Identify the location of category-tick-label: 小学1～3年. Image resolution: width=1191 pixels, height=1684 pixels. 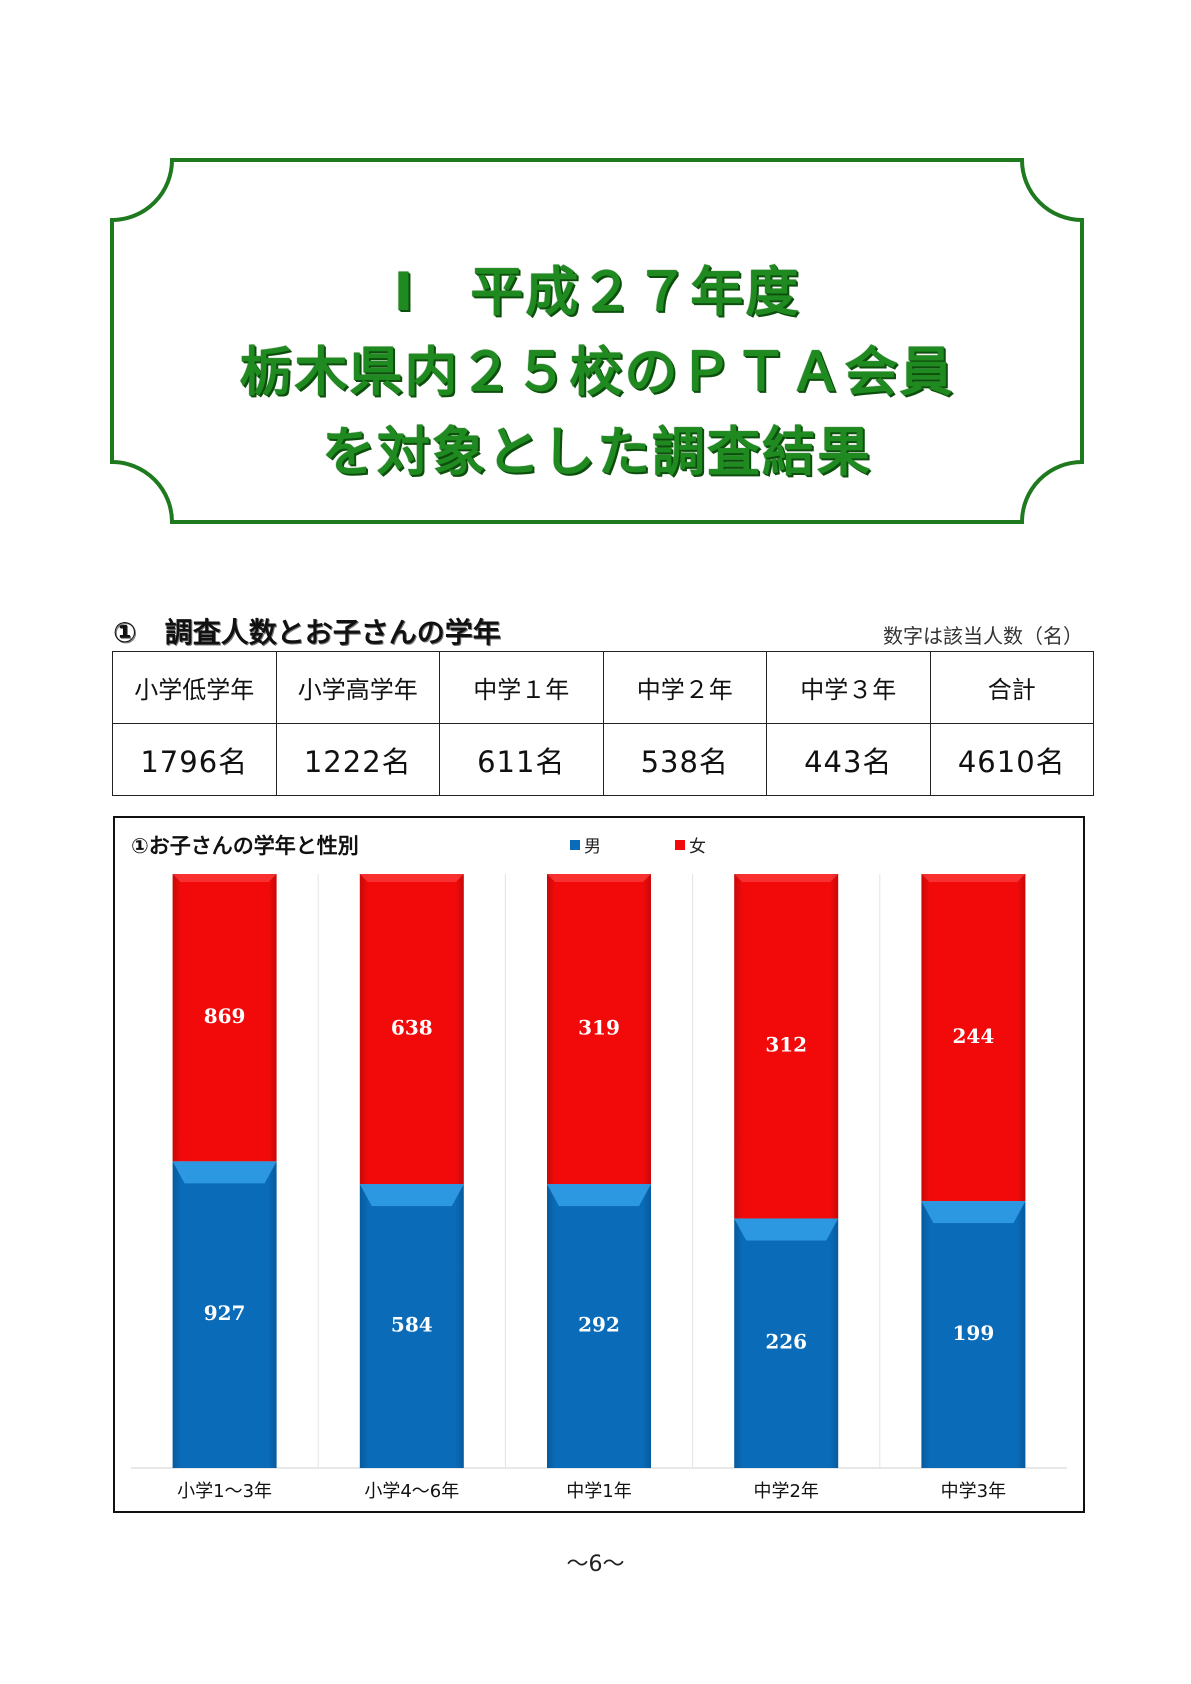
(224, 1491).